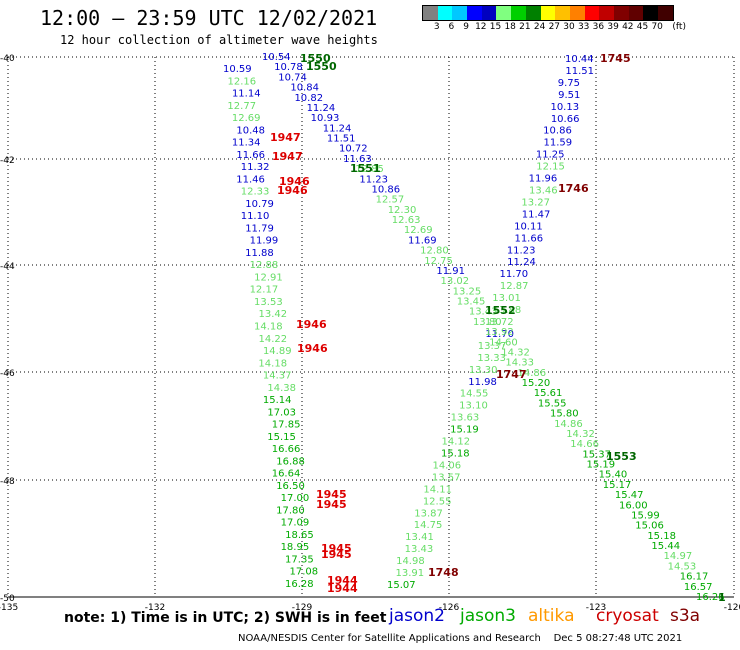 The width and height of the screenshot is (740, 650). What do you see at coordinates (255, 192) in the screenshot?
I see `swh-value: 12.33` at bounding box center [255, 192].